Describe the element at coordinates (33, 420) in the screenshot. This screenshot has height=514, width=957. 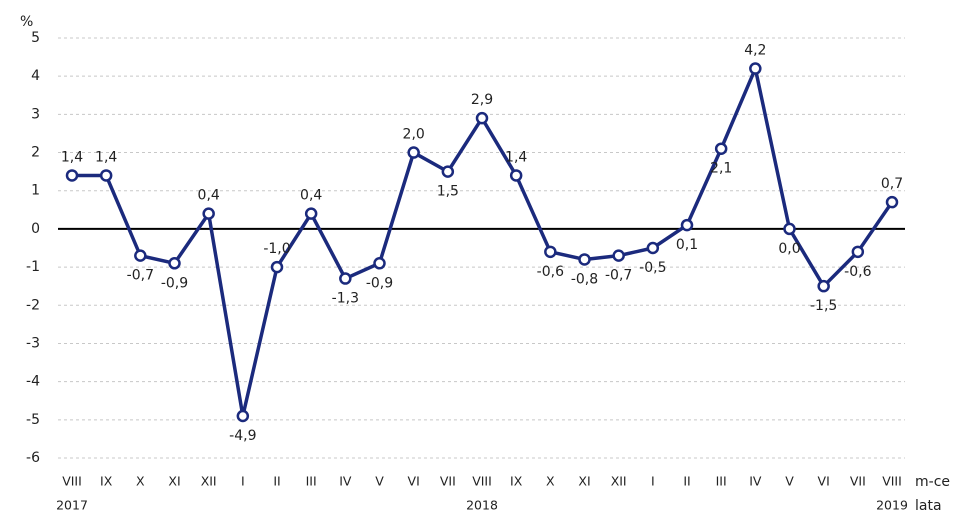
I see `y-tick-label: -5` at that location.